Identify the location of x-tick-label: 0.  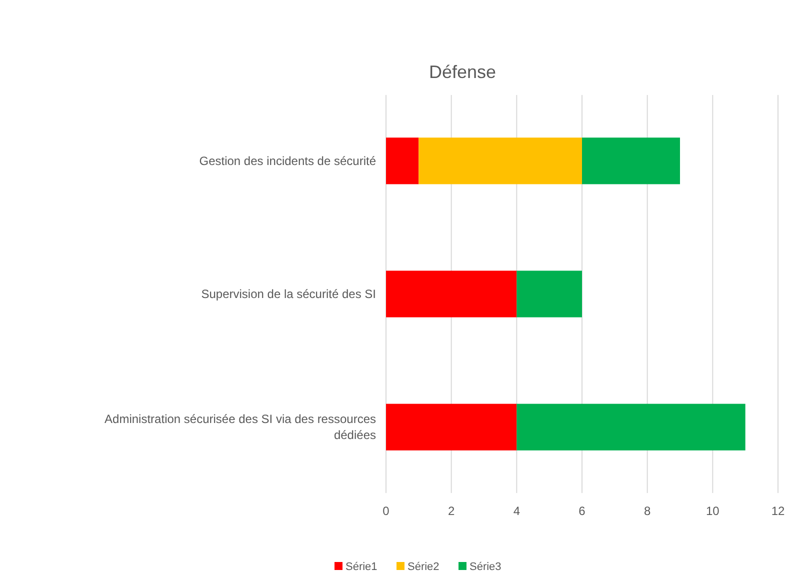
(386, 511).